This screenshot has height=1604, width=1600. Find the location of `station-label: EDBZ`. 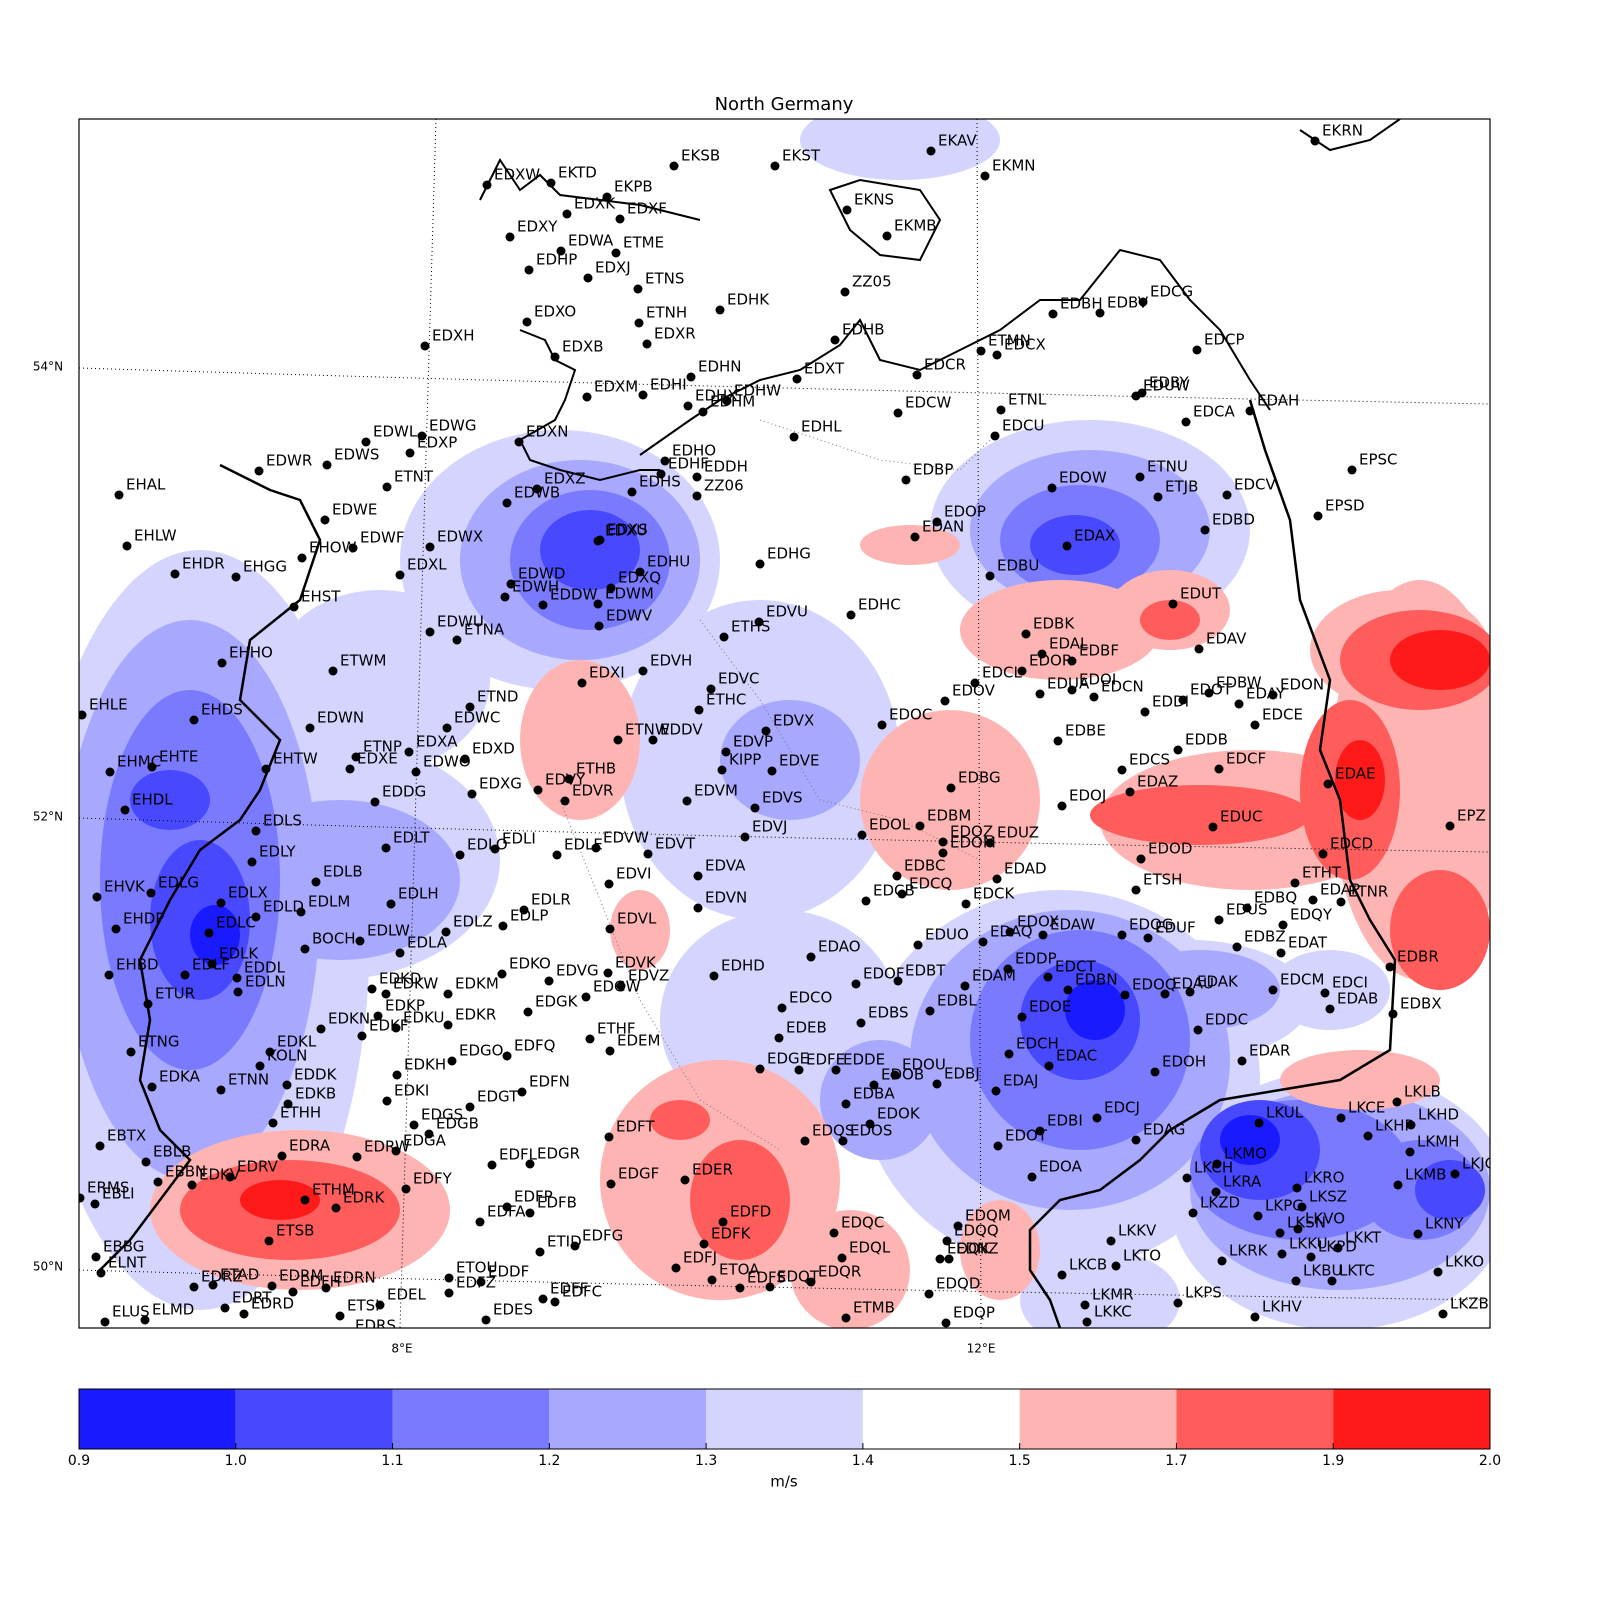

station-label: EDBZ is located at coordinates (1265, 937).